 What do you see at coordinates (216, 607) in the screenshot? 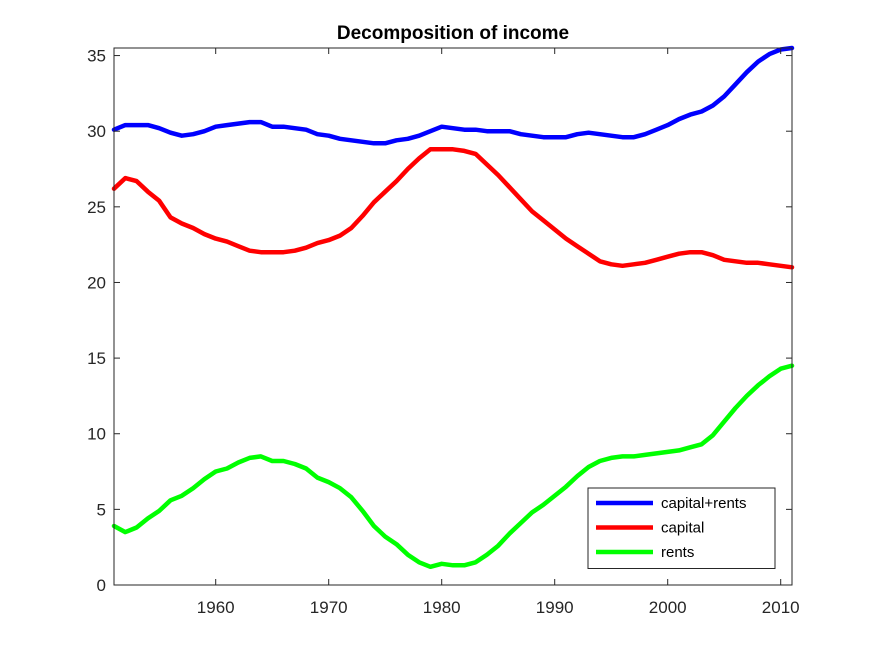
I see `x-tick-label: 1960` at bounding box center [216, 607].